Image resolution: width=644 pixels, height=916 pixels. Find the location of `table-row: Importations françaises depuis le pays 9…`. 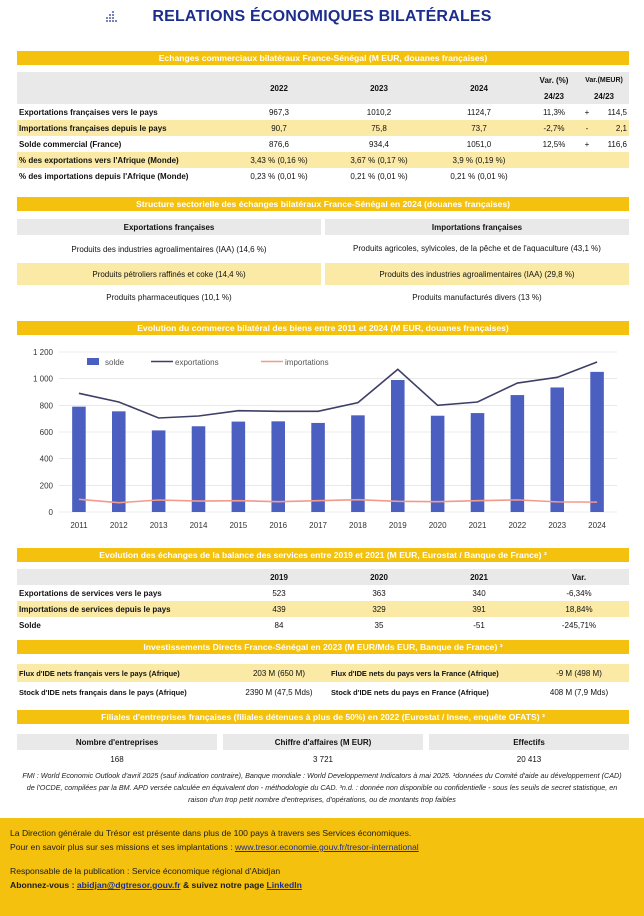

table-row: Importations françaises depuis le pays 9… is located at coordinates (323, 128).